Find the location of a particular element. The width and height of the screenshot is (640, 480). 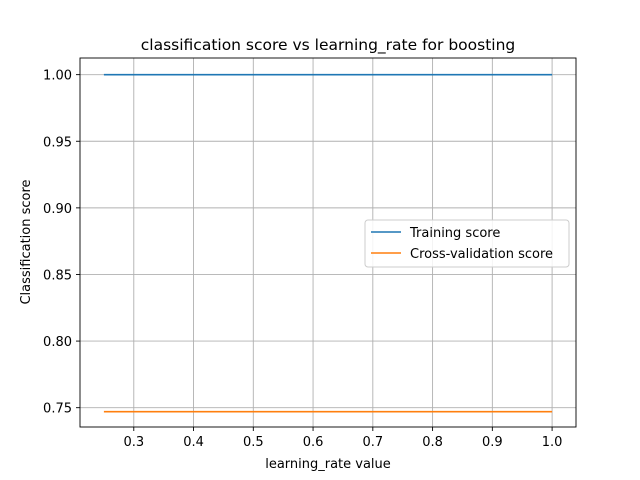

legend-box is located at coordinates (467, 243).